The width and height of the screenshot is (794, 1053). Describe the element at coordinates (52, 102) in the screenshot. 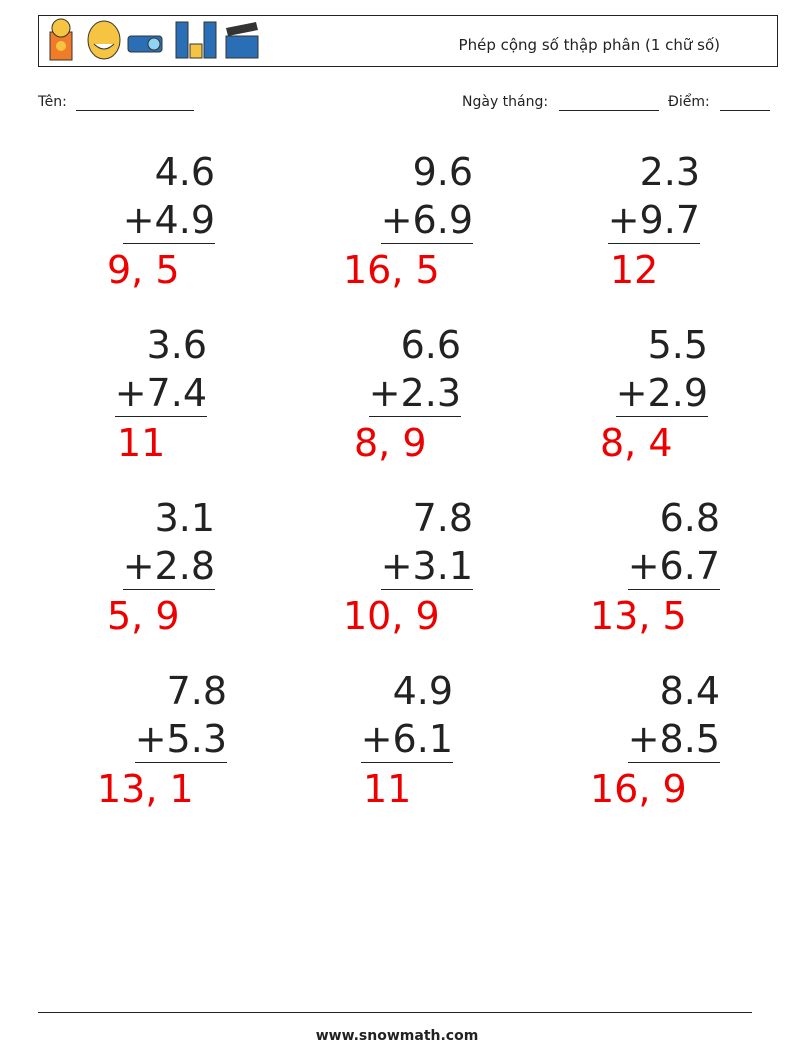

I see `name-label: Tên:` at that location.